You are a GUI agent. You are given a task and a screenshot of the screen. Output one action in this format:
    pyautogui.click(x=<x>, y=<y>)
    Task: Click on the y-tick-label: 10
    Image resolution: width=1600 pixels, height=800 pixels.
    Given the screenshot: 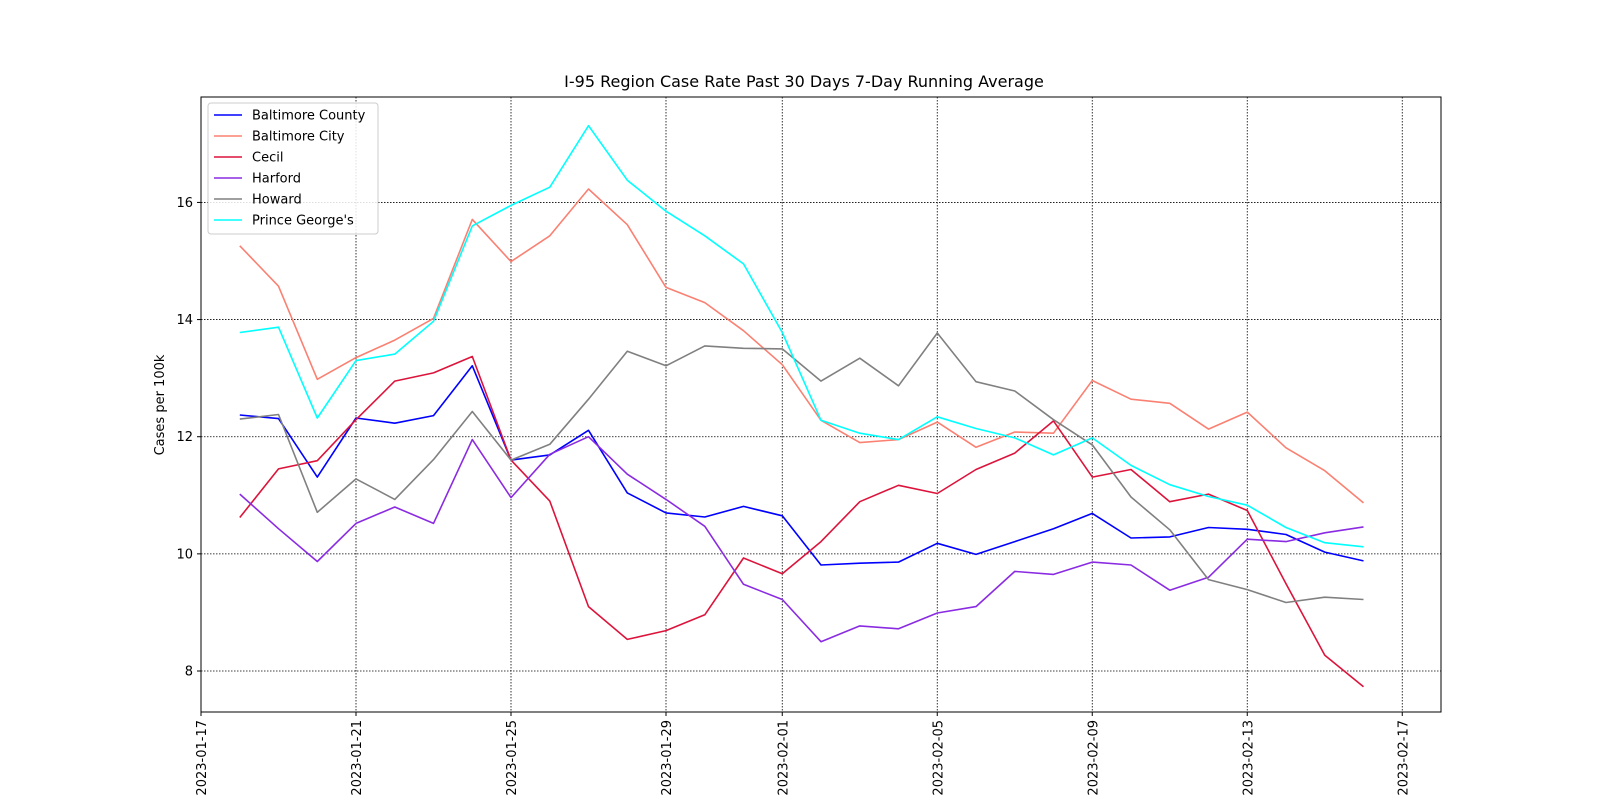 What is the action you would take?
    pyautogui.click(x=184, y=554)
    